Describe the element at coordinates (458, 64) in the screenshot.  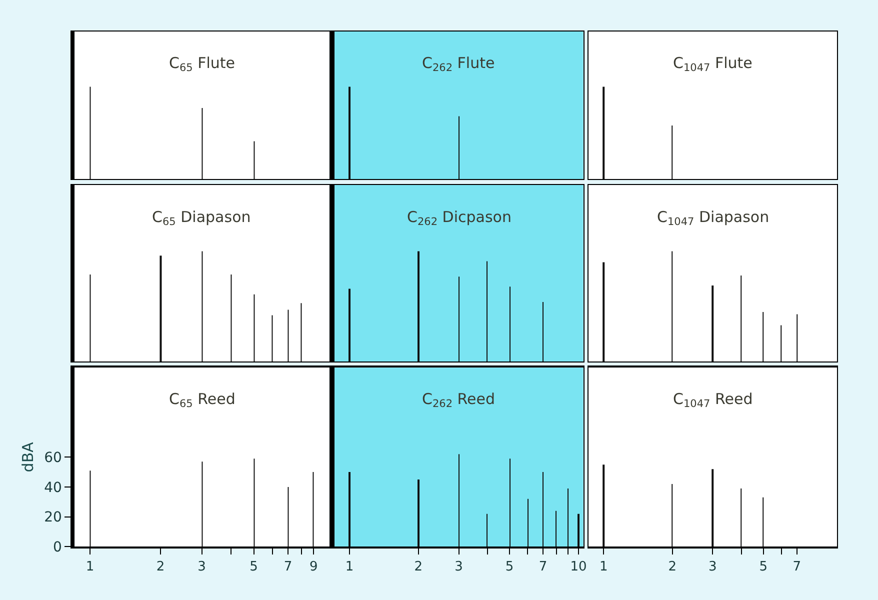
I see `chart-title: C$_{262}$ Flute` at that location.